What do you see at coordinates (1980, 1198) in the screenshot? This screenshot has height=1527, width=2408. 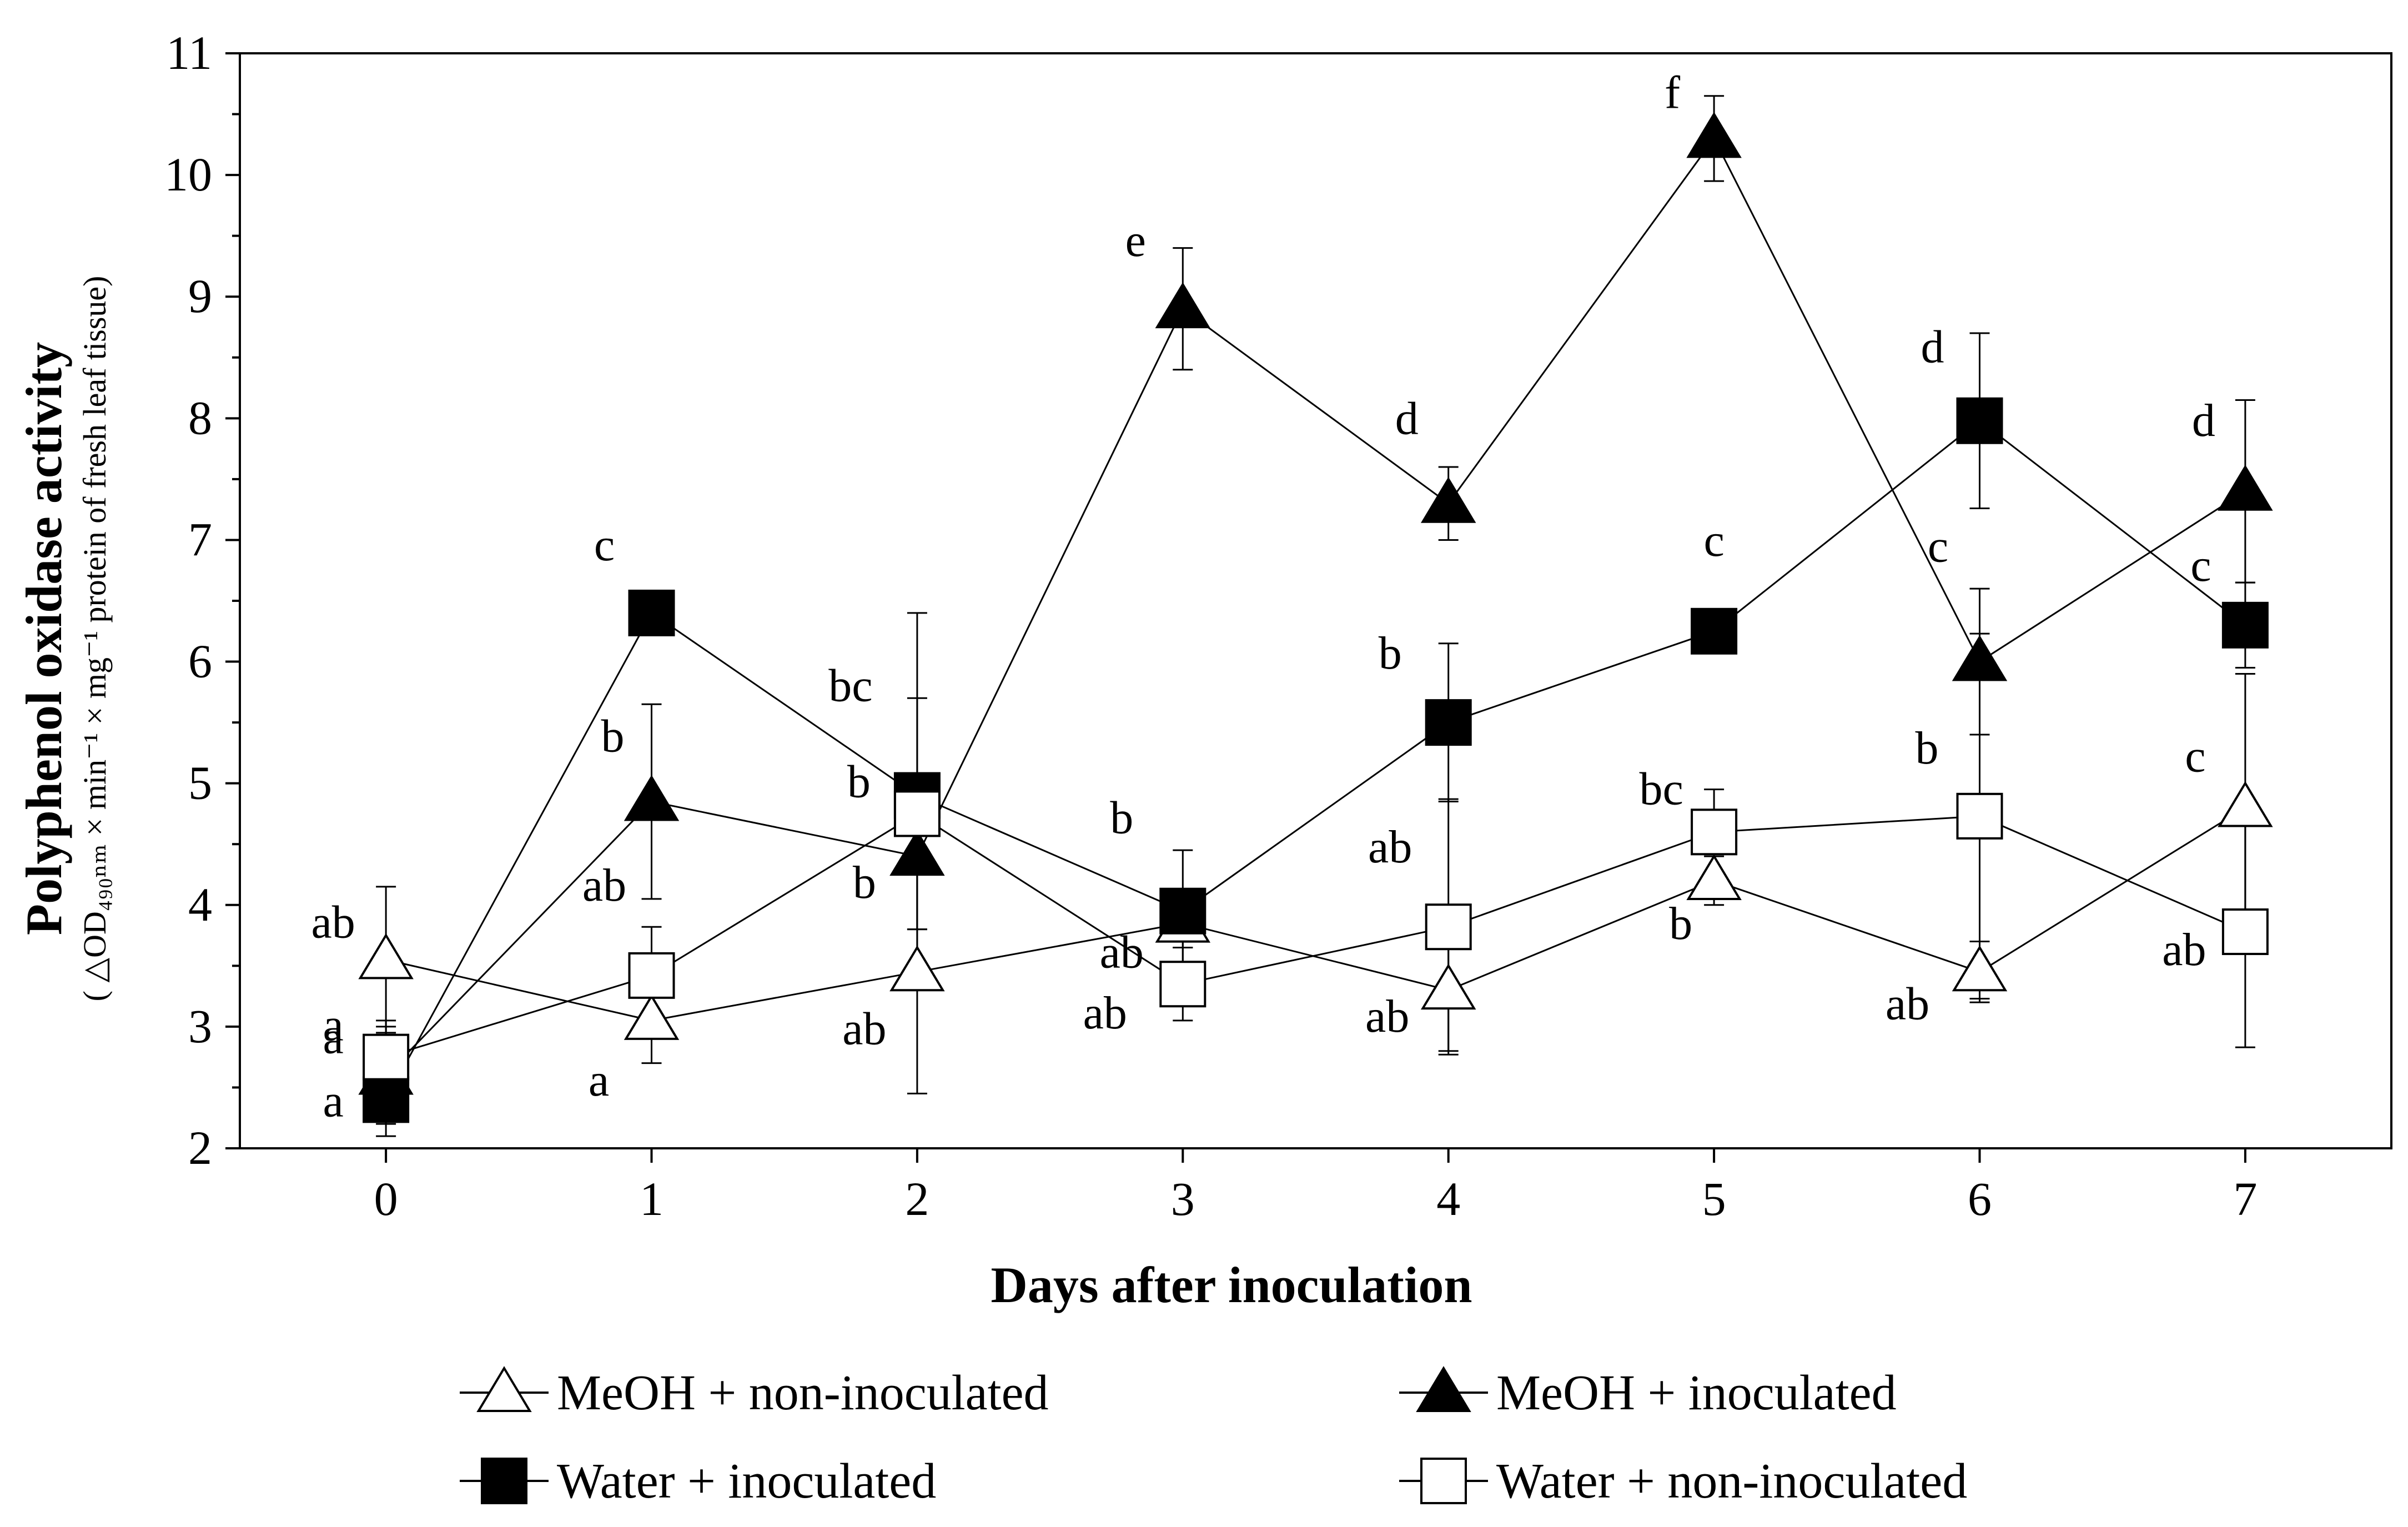 I see `x-tick-label: 6` at bounding box center [1980, 1198].